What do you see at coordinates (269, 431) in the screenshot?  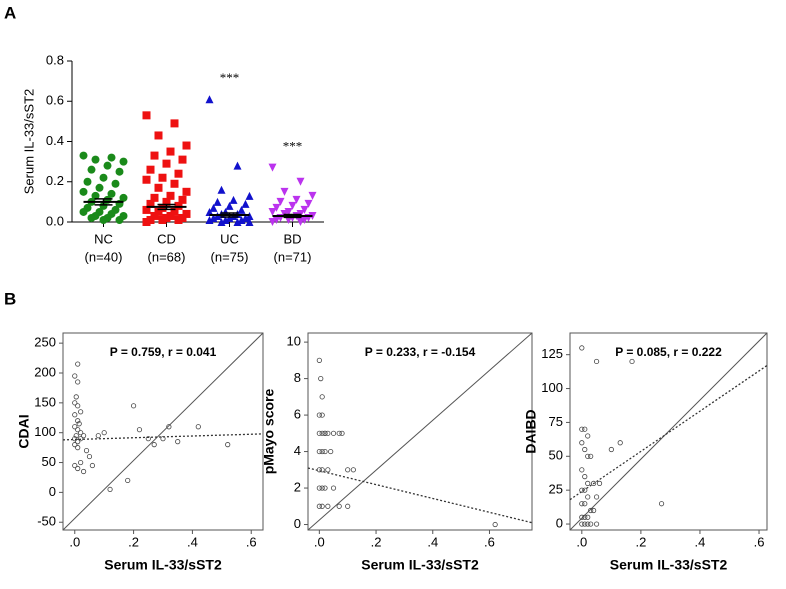 I see `y-axis-label: pMayo score` at bounding box center [269, 431].